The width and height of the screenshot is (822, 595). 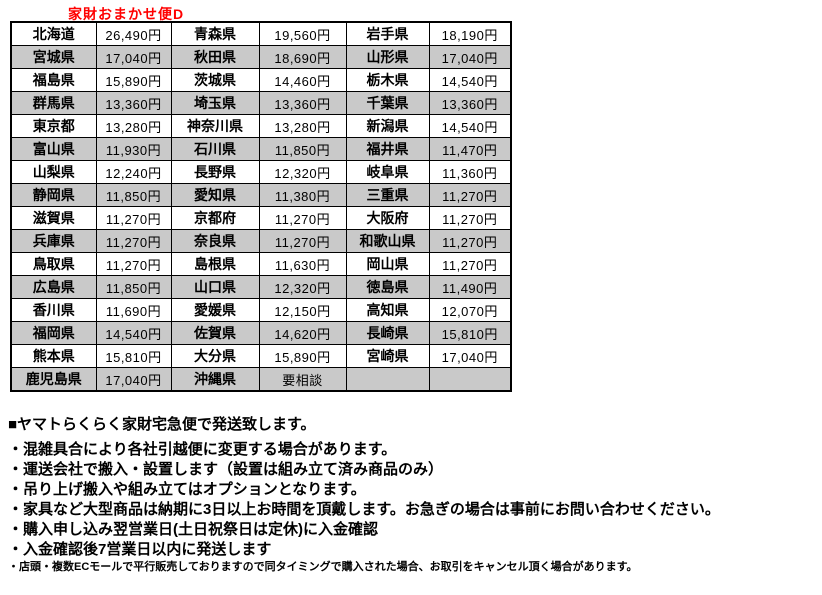 What do you see at coordinates (226, 469) in the screenshot?
I see `note-line: ・運送会社で搬入・設置します（設置は組み立て済み商品のみ）` at bounding box center [226, 469].